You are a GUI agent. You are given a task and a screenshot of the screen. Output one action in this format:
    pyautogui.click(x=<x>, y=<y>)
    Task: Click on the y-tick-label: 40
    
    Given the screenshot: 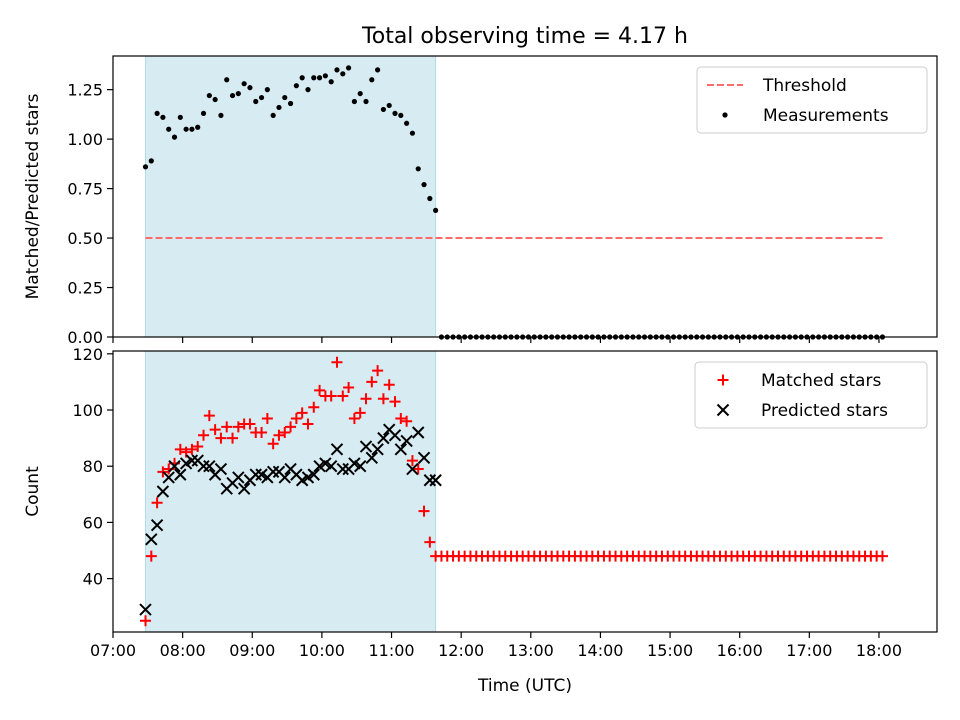 What is the action you would take?
    pyautogui.click(x=93, y=579)
    